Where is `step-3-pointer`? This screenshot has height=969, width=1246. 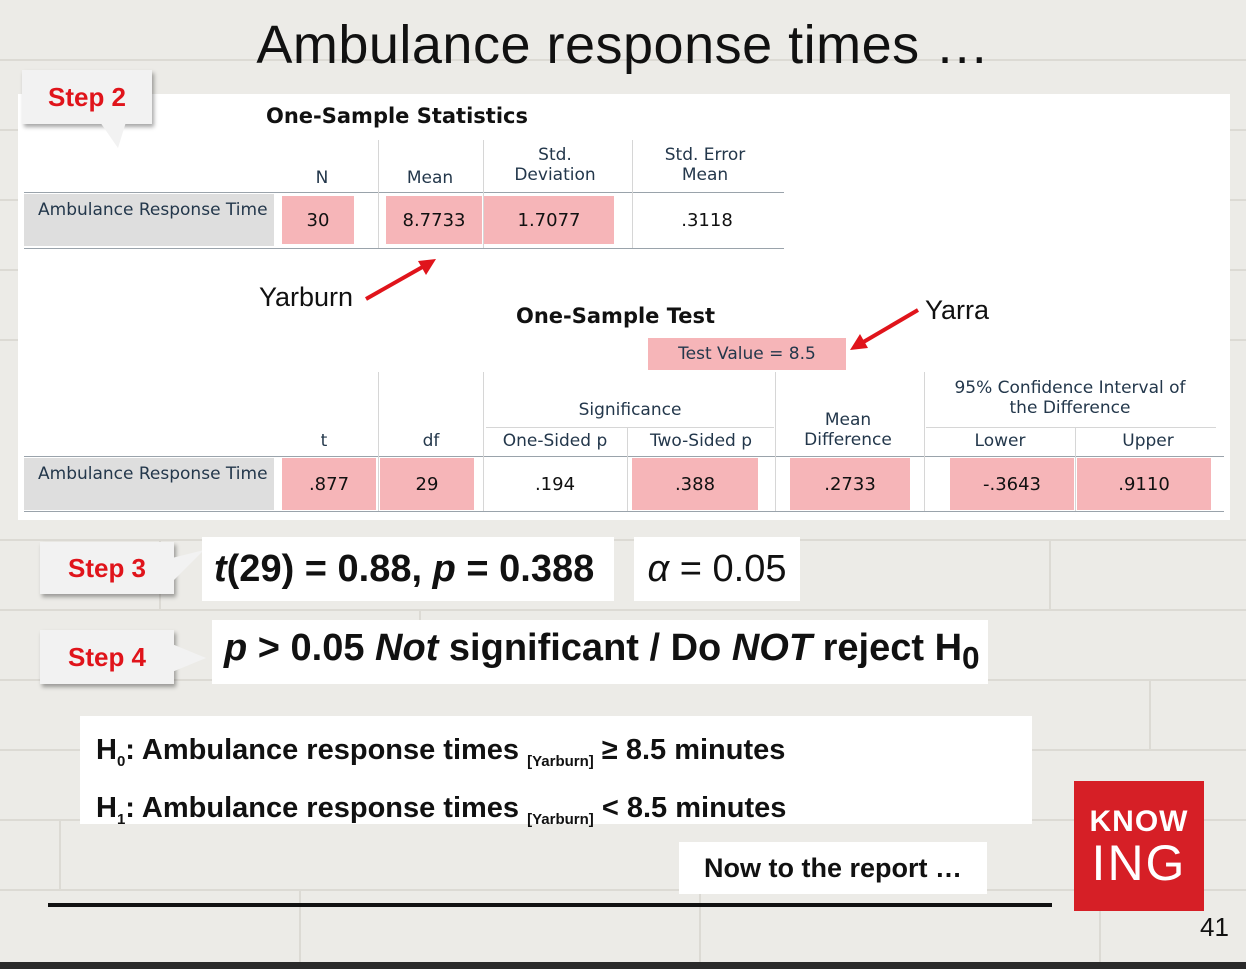
step-3-pointer is located at coordinates (188, 566).